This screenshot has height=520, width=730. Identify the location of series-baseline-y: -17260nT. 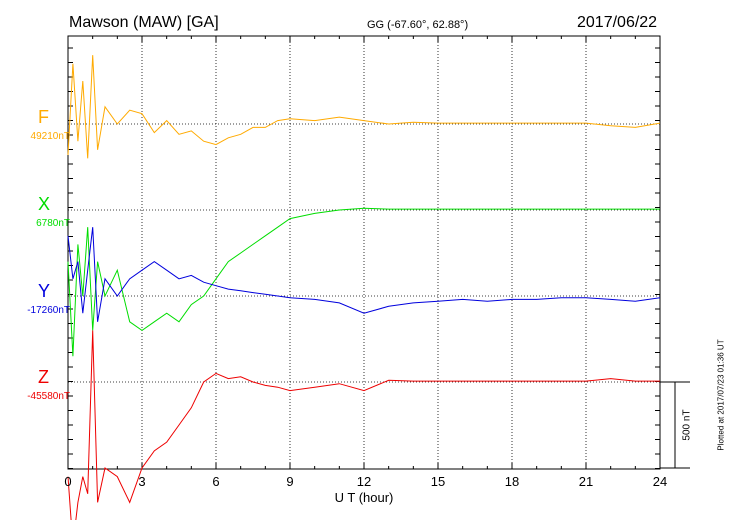
(48, 310).